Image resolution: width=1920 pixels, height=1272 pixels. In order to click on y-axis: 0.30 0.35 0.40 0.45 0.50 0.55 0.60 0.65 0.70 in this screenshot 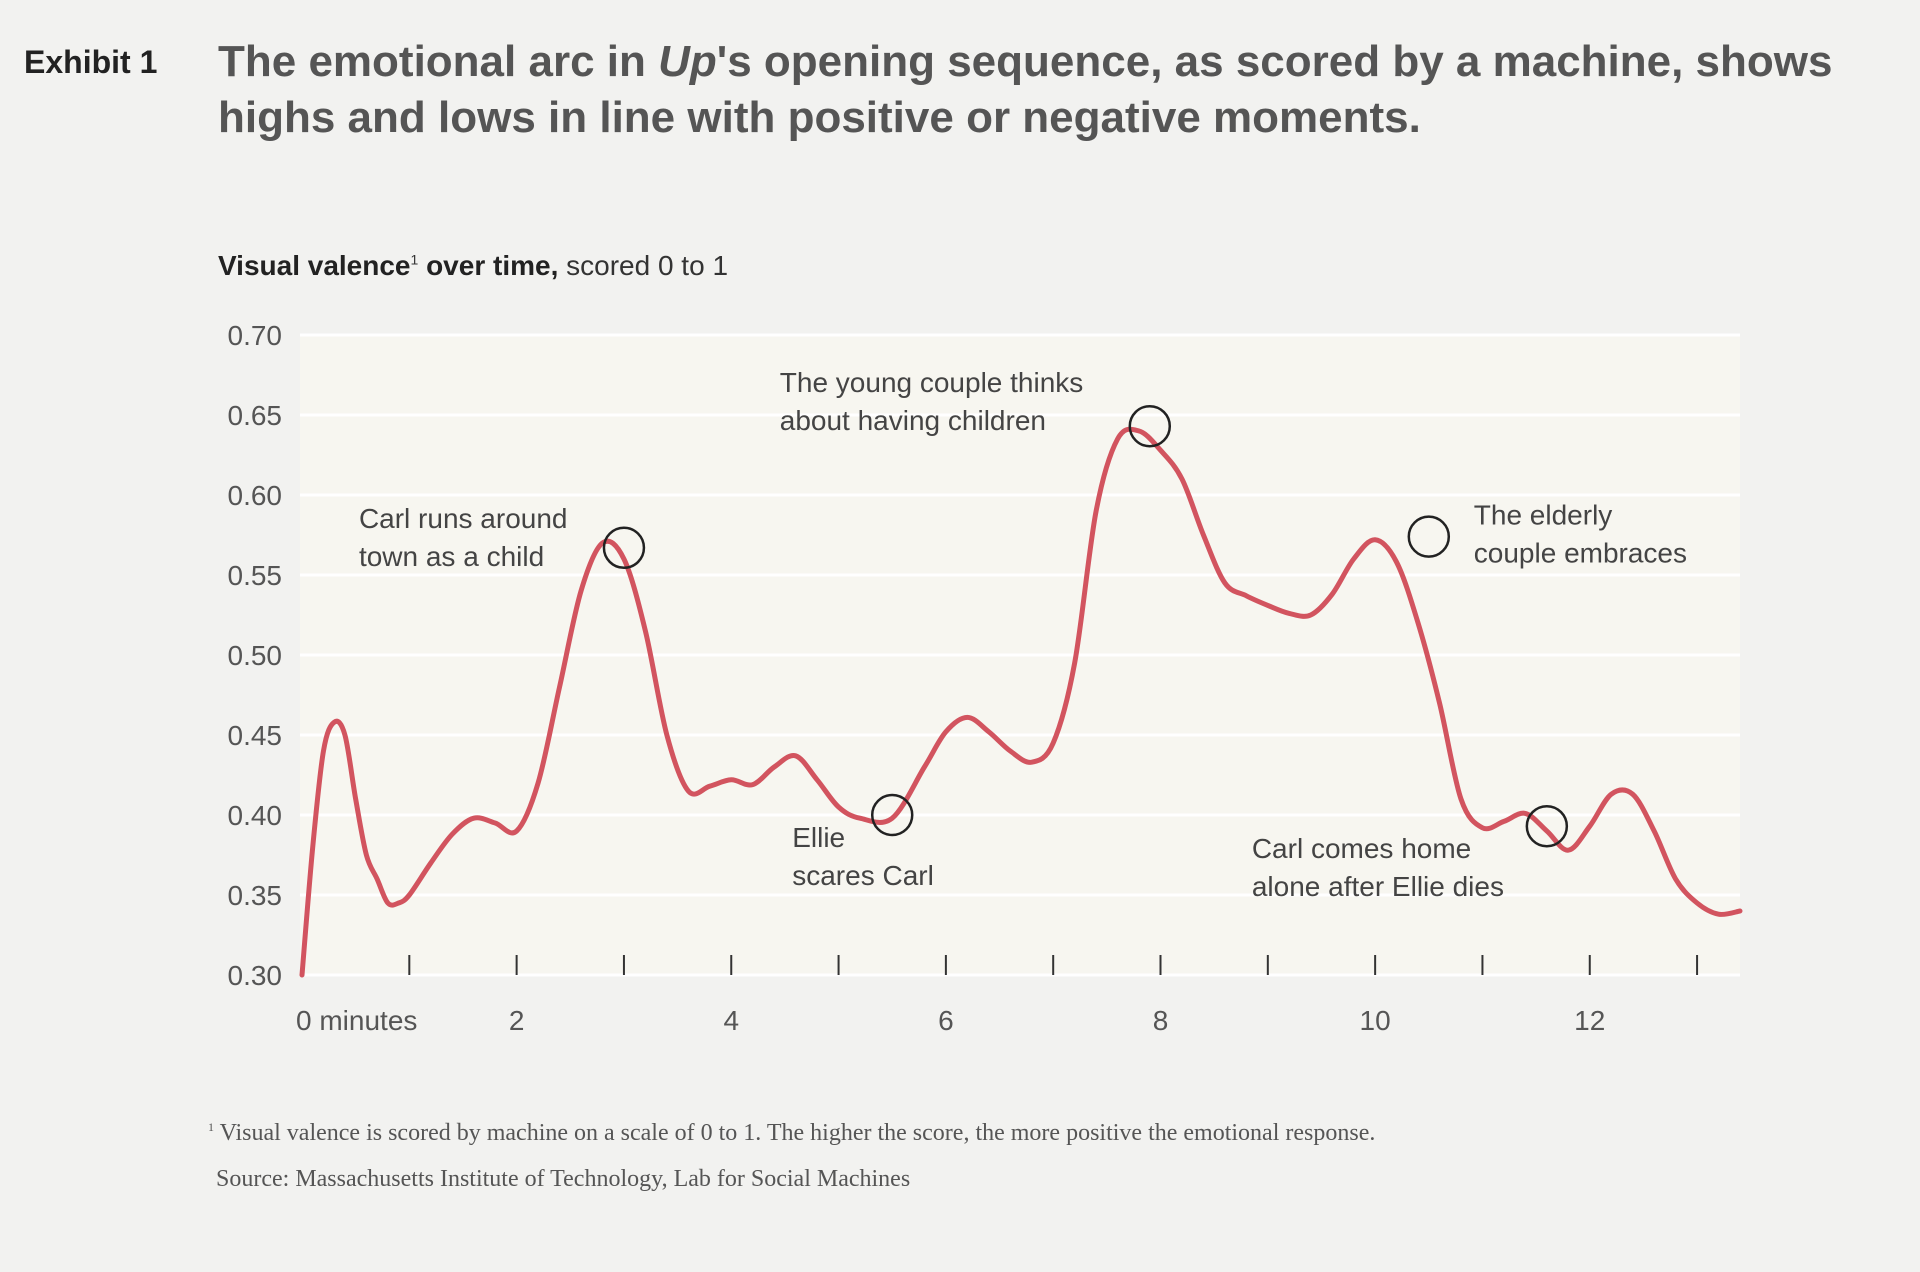, I will do `click(255, 655)`.